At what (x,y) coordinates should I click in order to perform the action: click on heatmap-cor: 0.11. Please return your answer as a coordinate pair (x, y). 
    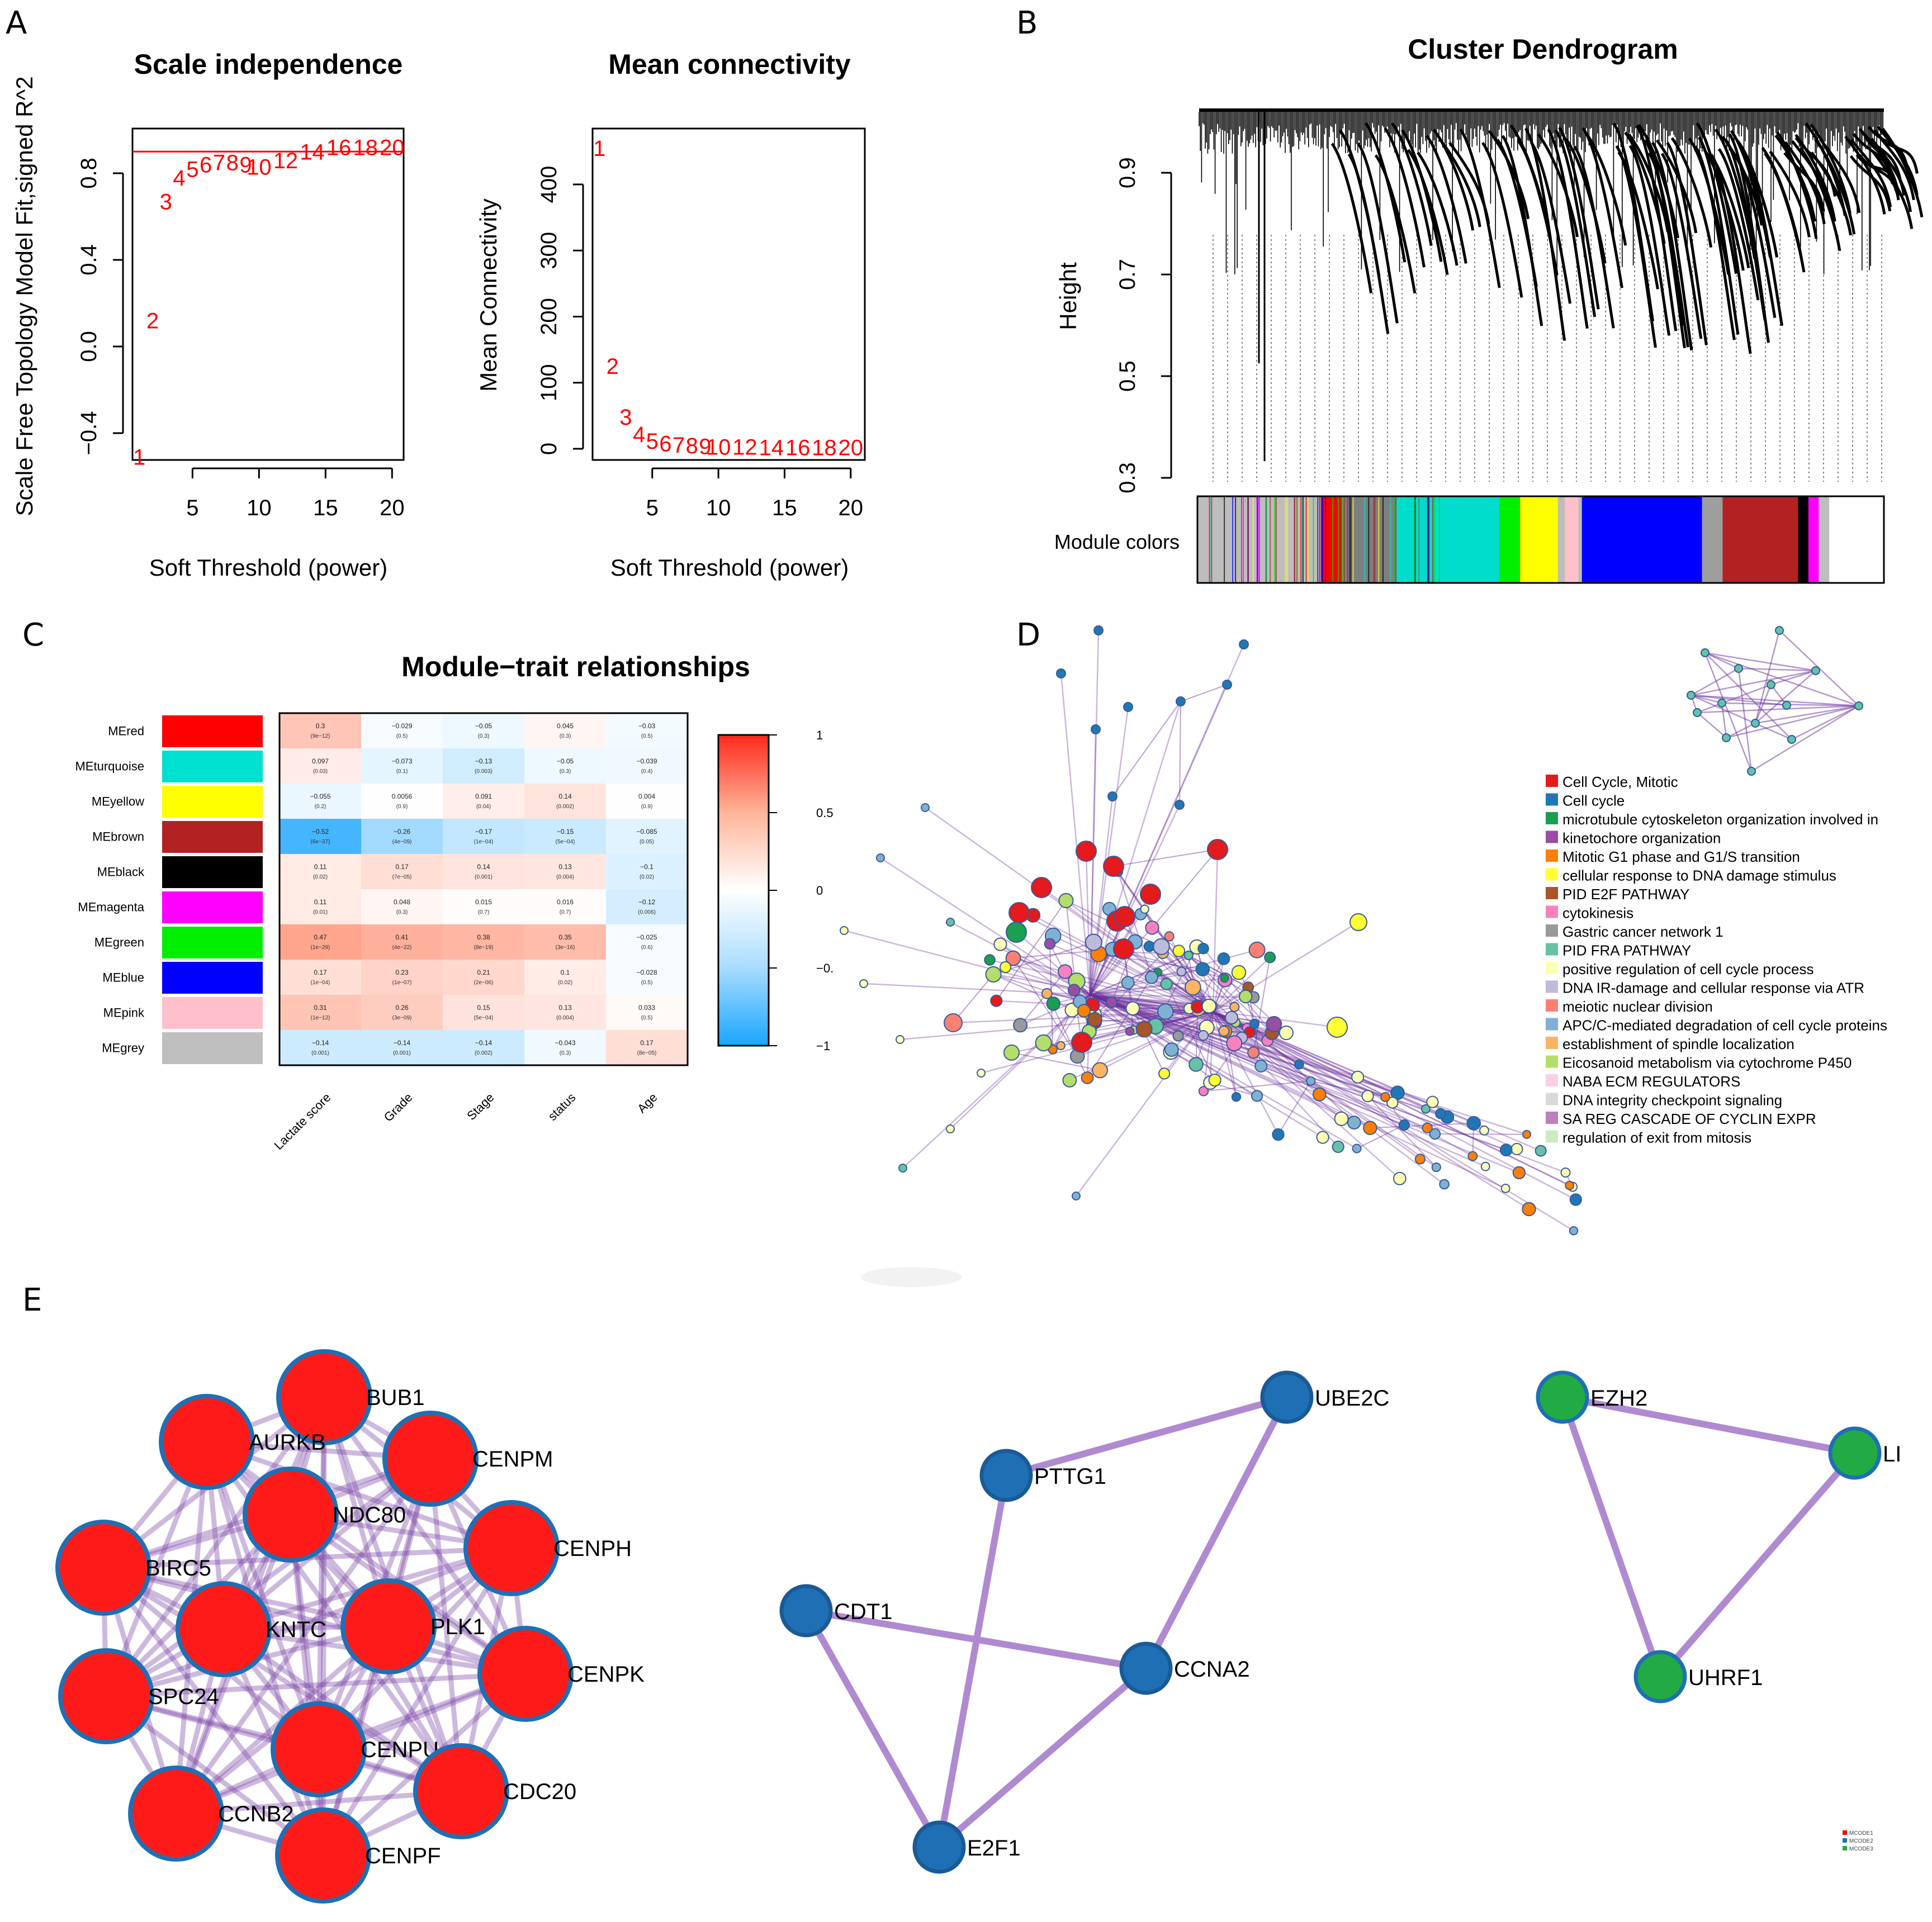
    Looking at the image, I should click on (321, 902).